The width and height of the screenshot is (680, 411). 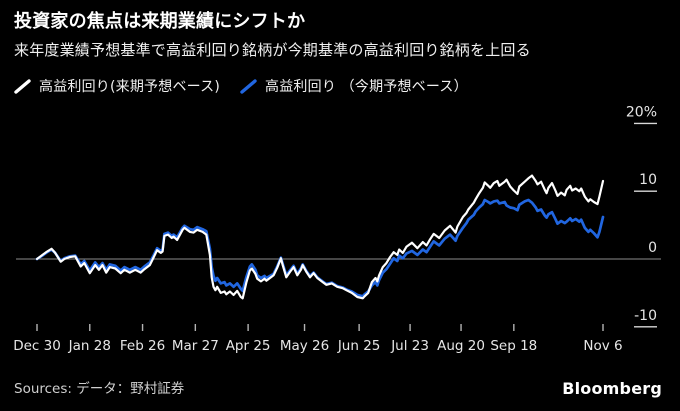 I want to click on blue-line-key-icon, so click(x=248, y=86).